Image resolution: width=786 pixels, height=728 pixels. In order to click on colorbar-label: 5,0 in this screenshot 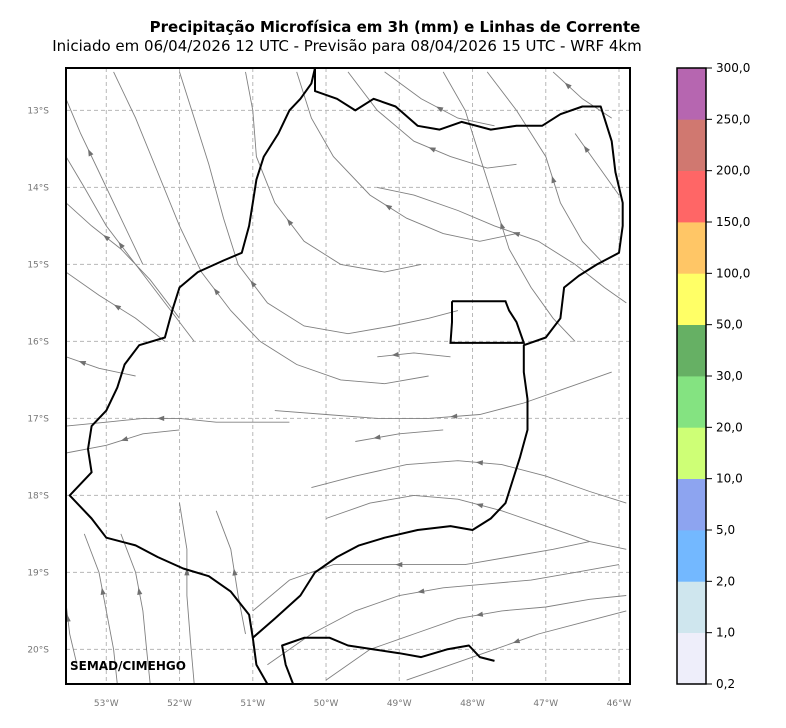, I will do `click(725, 530)`.